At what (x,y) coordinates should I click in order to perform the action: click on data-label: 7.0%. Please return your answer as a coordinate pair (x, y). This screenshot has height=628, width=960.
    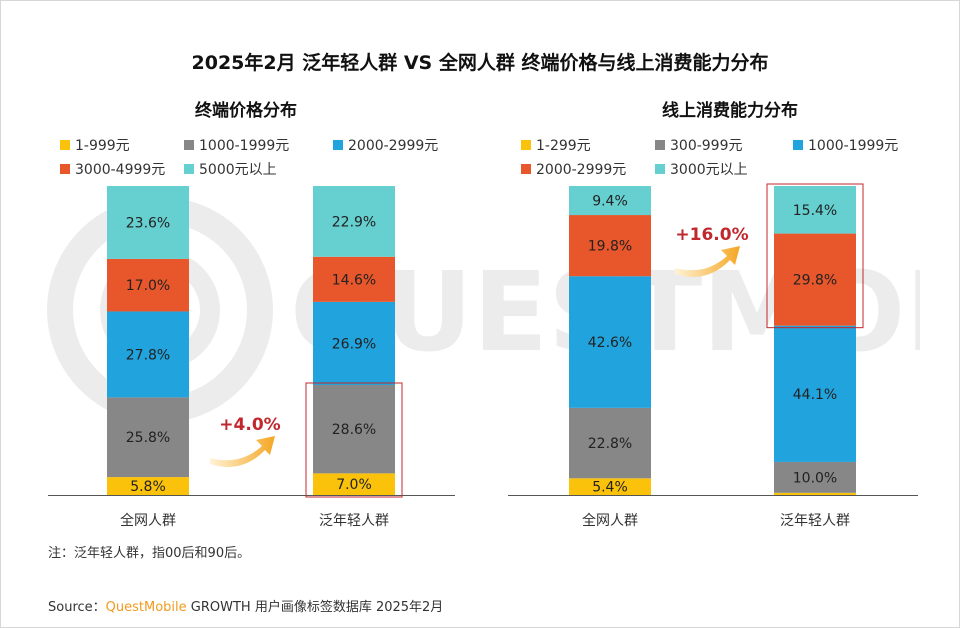
    Looking at the image, I should click on (354, 485).